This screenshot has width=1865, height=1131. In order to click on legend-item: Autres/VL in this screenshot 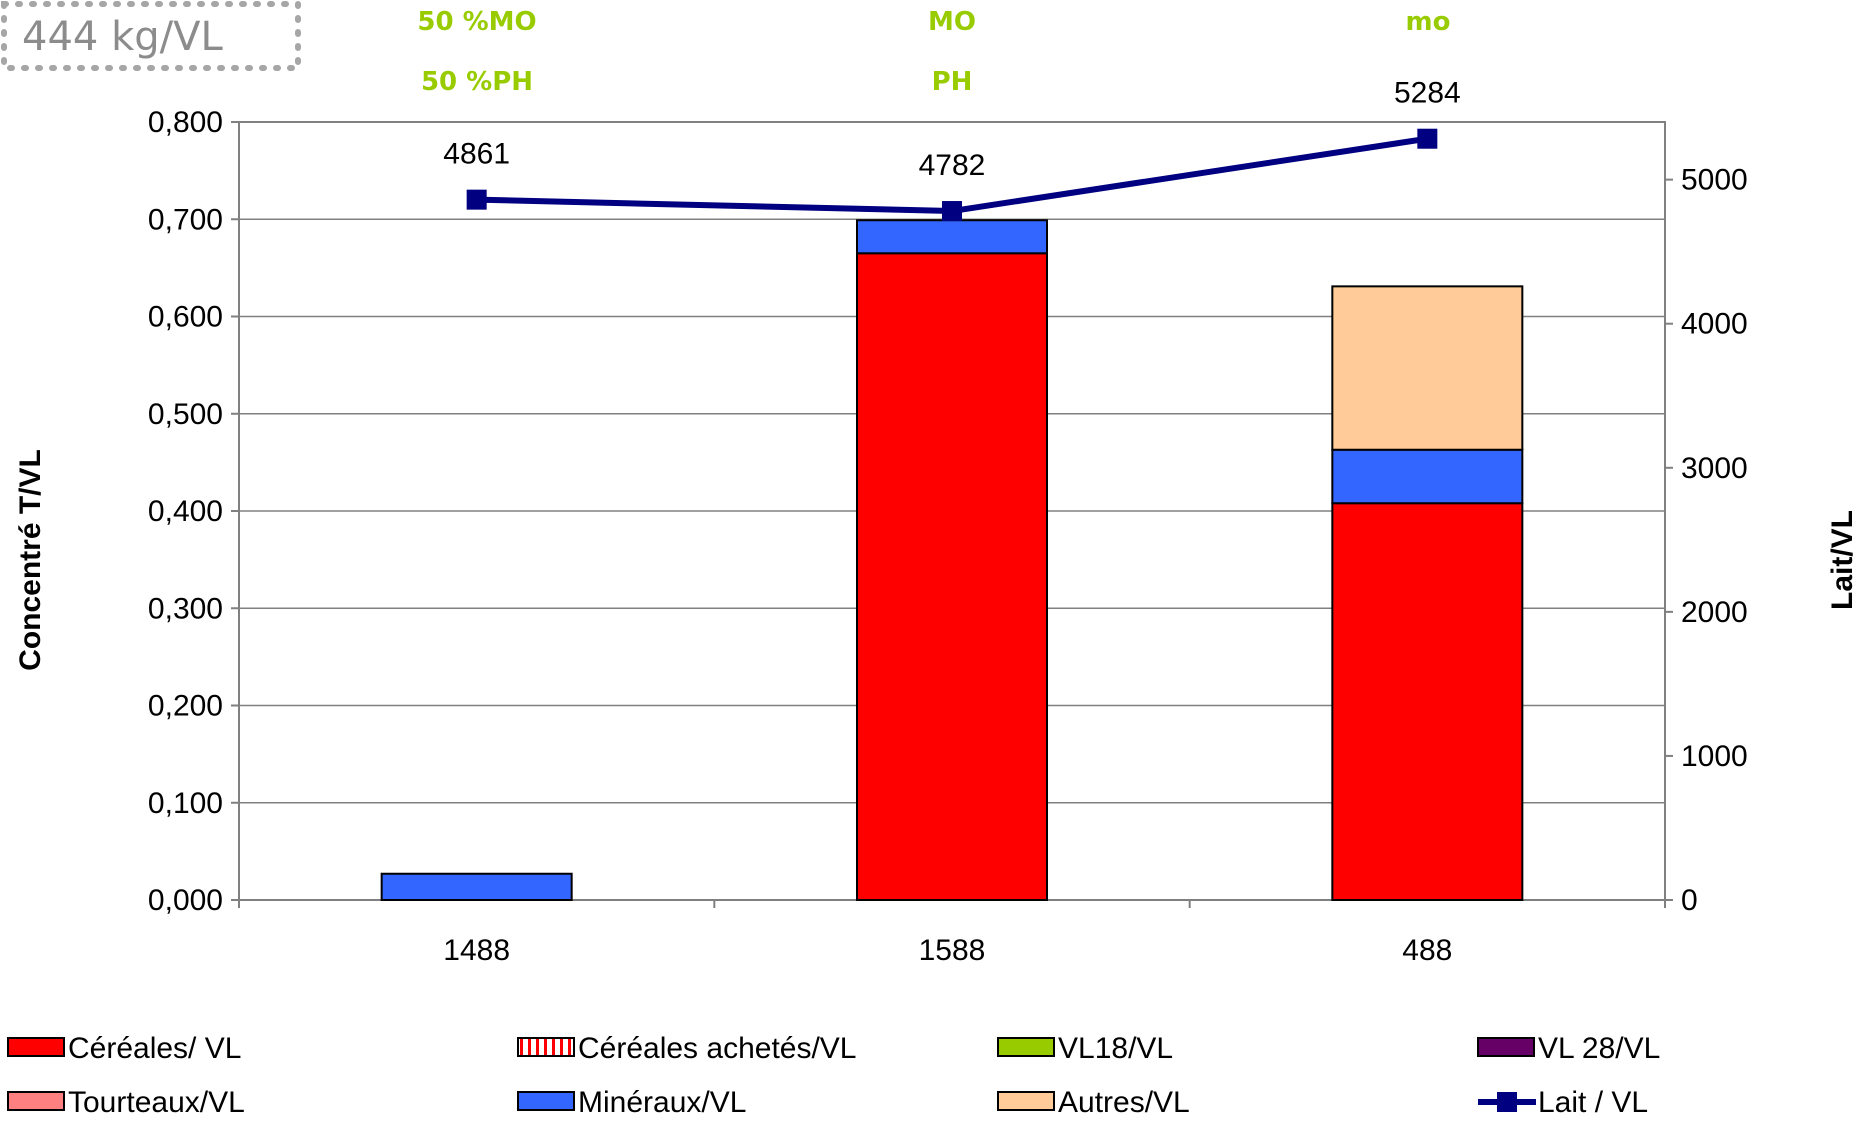, I will do `click(1093, 1102)`.